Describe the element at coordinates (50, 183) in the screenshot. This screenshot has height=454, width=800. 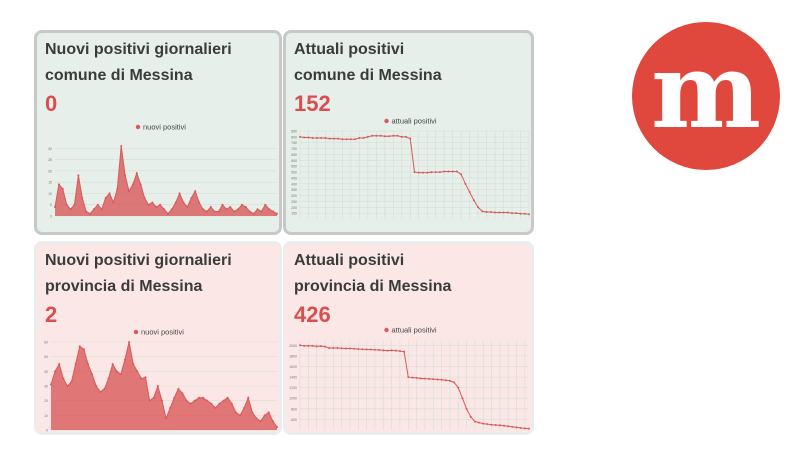
I see `y-tick-label: 15` at that location.